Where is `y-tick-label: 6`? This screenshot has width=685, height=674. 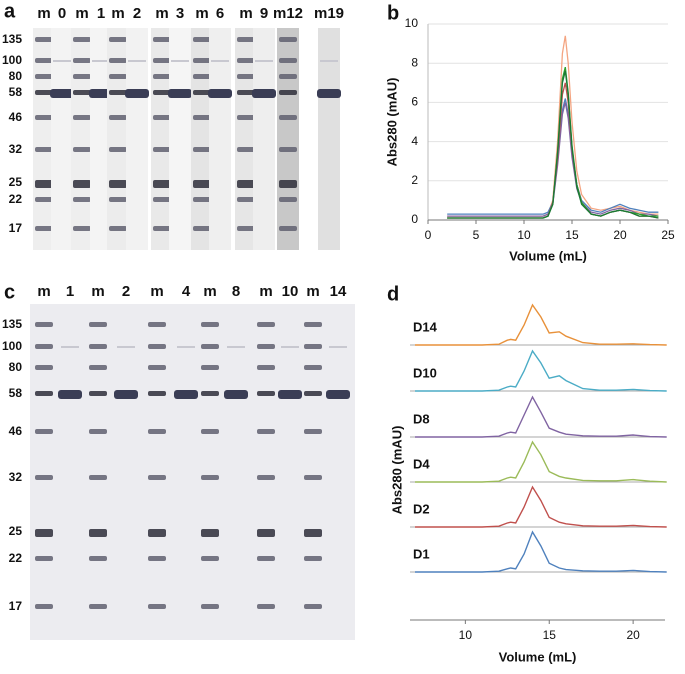 y-tick-label: 6 is located at coordinates (414, 102).